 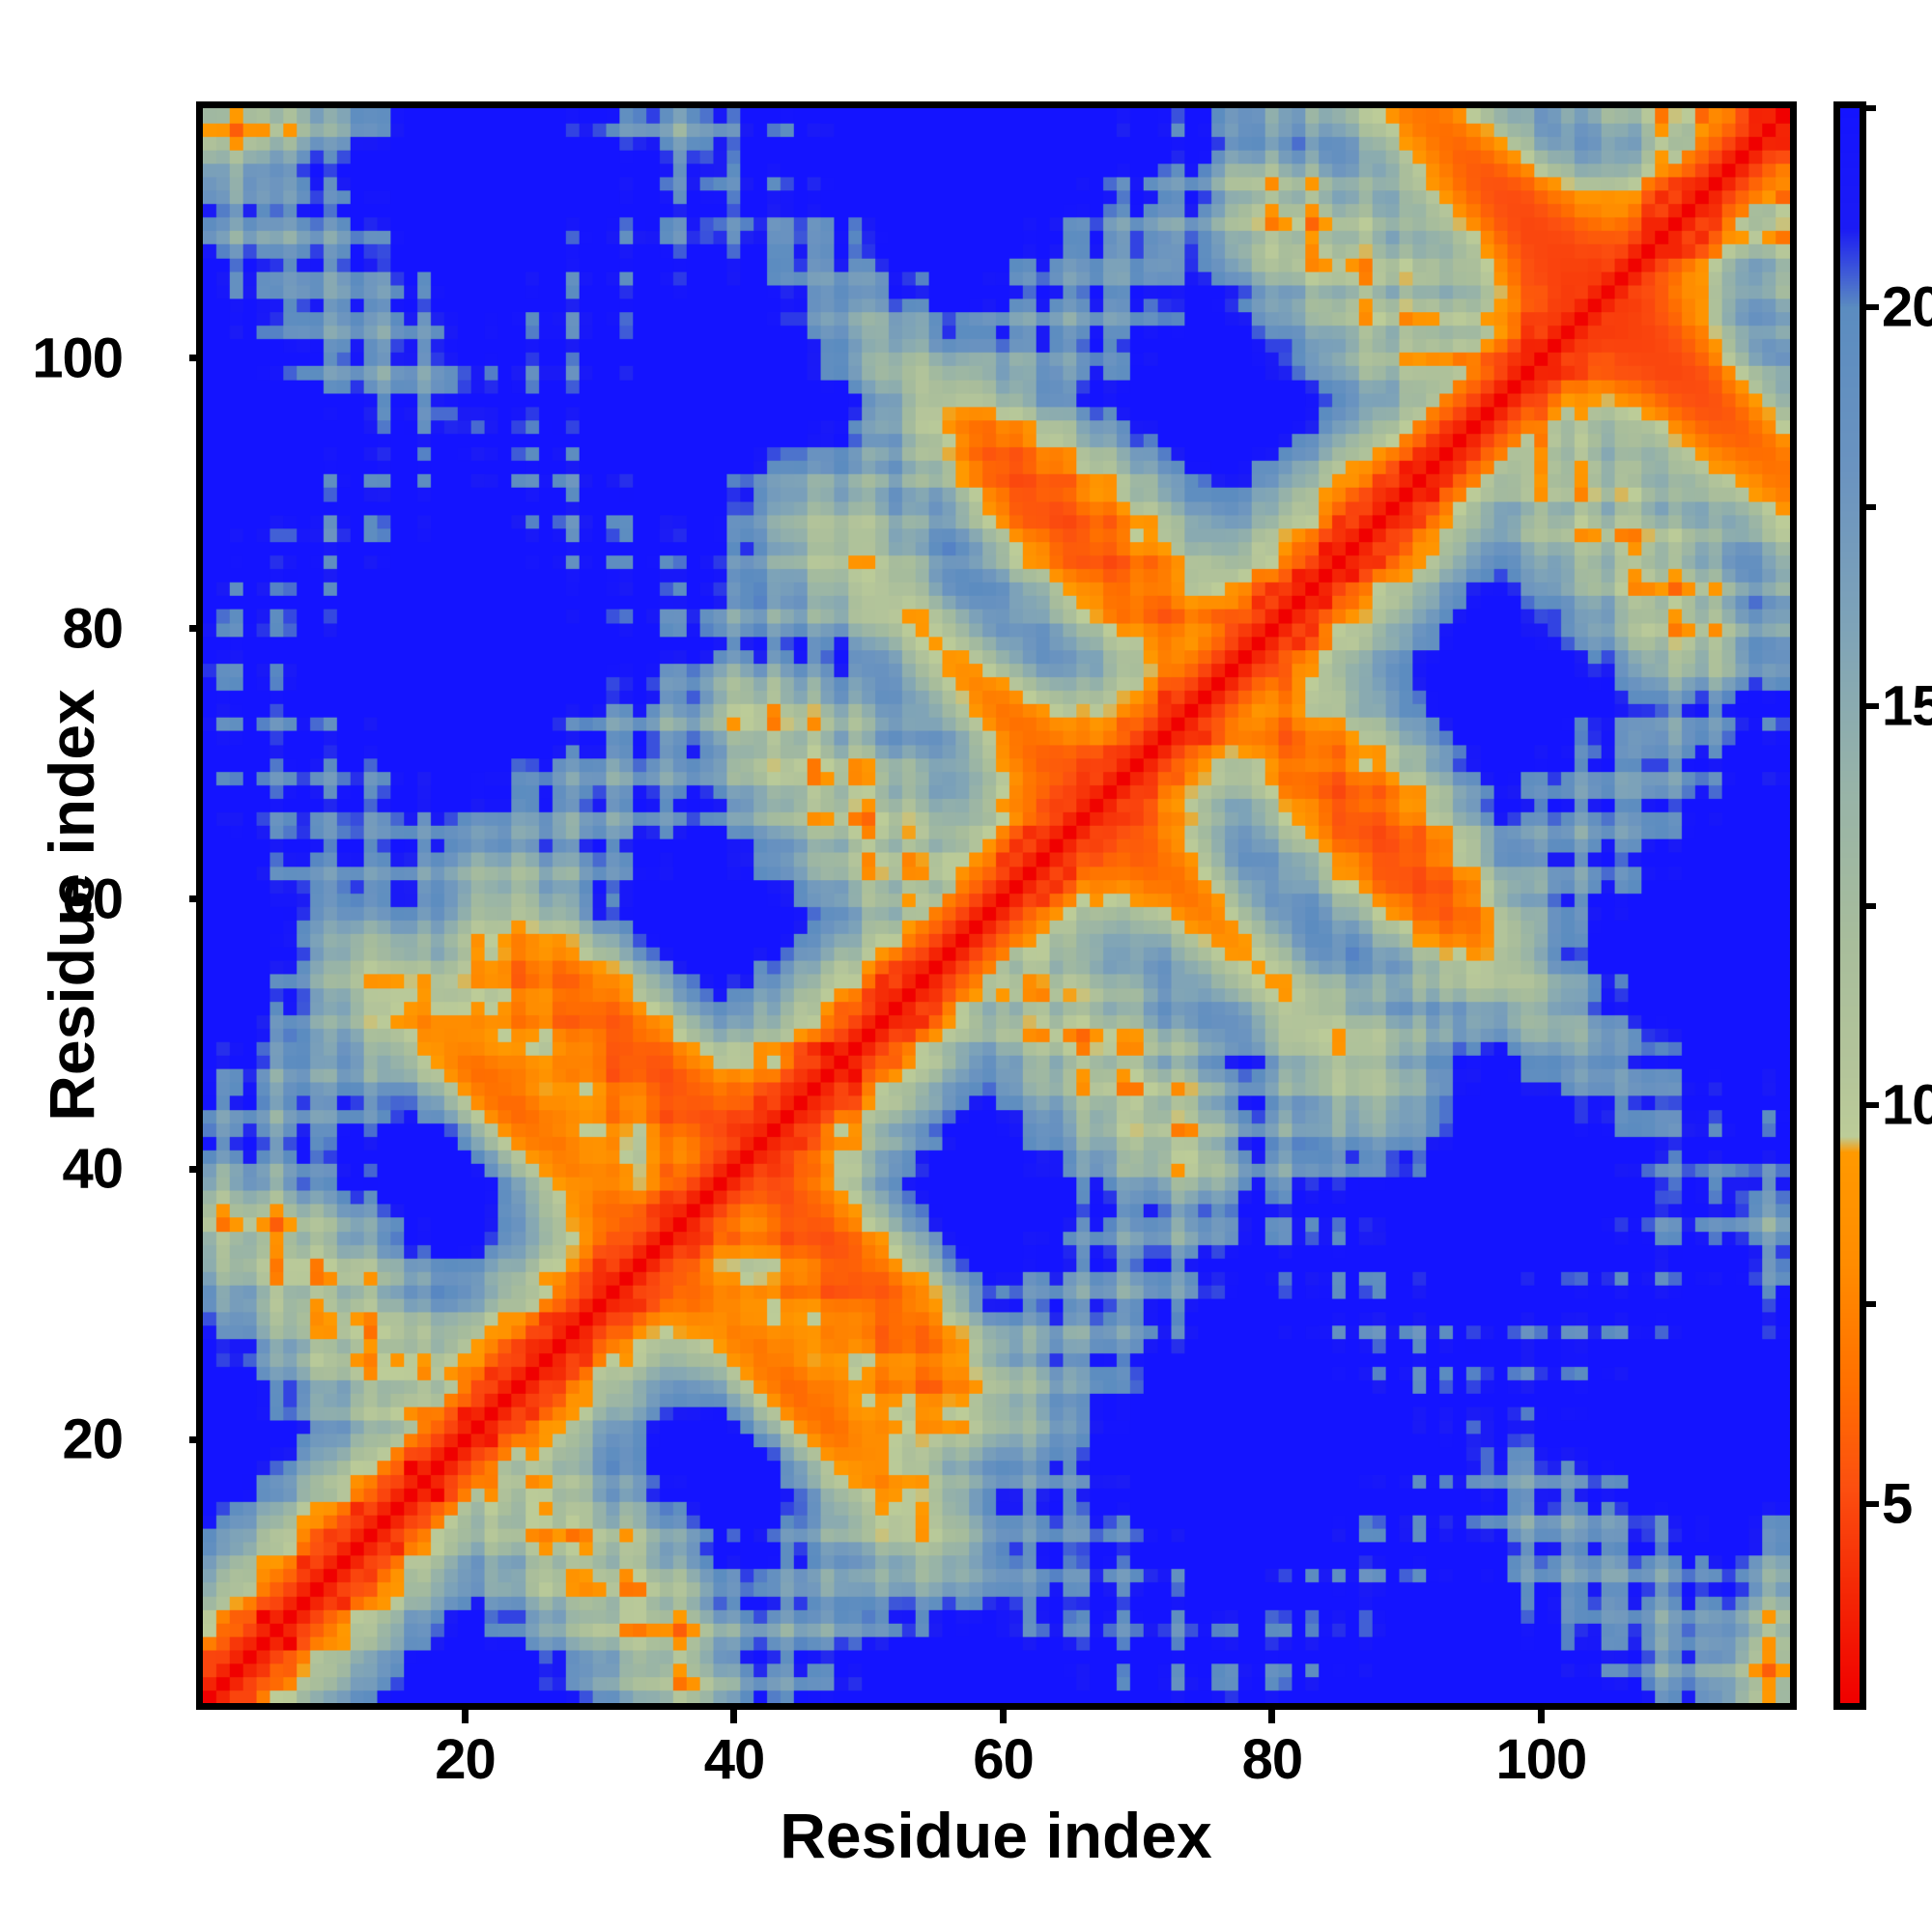 What do you see at coordinates (1907, 1105) in the screenshot?
I see `colorbar-tick-label-10: 10` at bounding box center [1907, 1105].